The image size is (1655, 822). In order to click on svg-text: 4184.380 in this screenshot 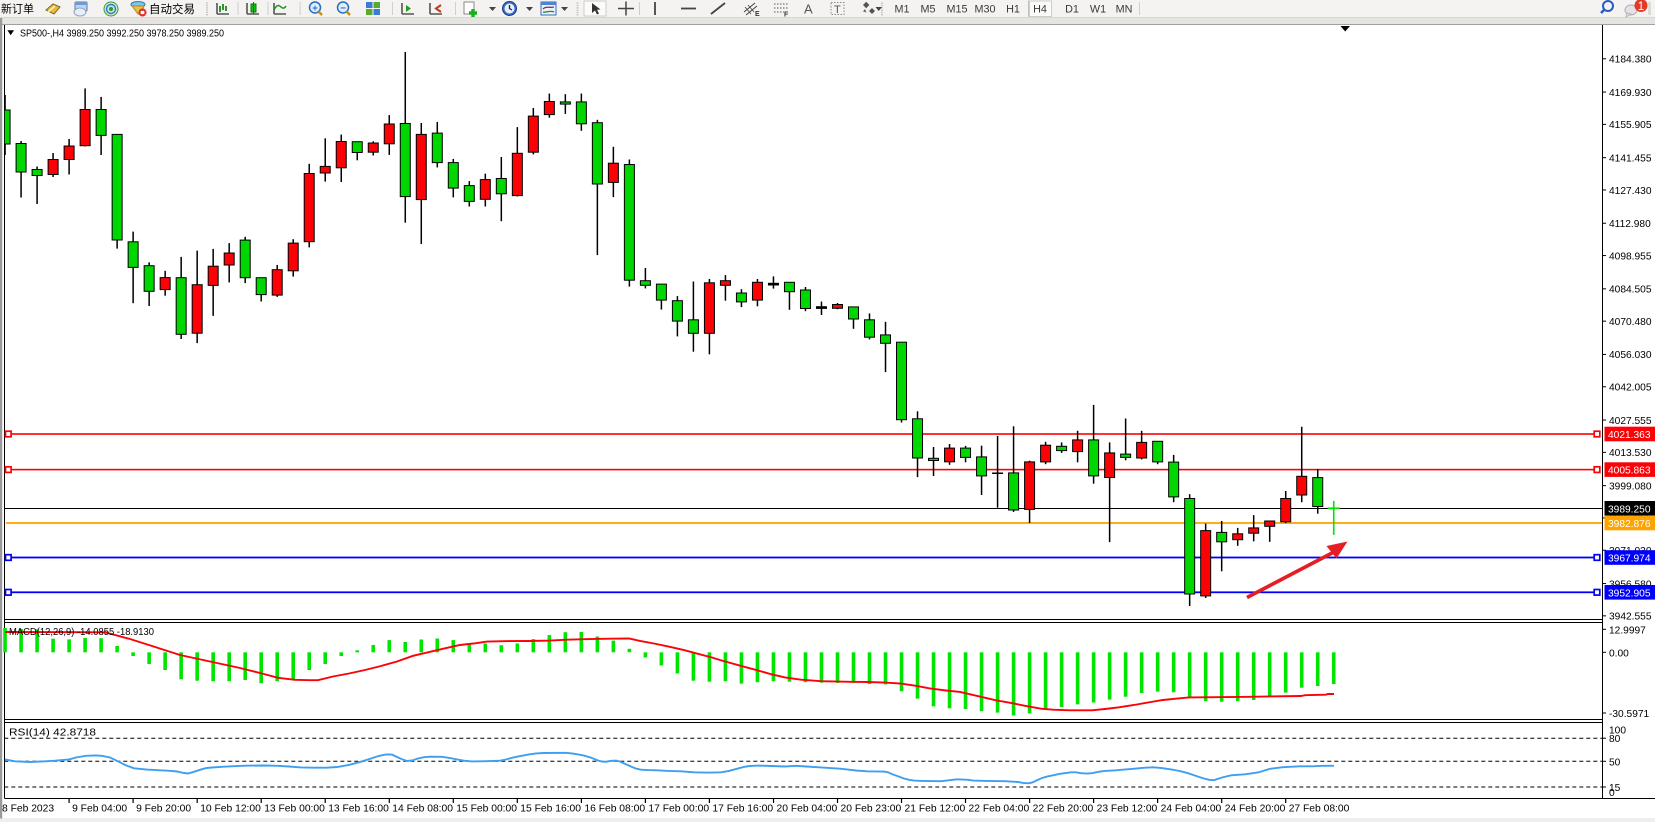, I will do `click(1630, 60)`.